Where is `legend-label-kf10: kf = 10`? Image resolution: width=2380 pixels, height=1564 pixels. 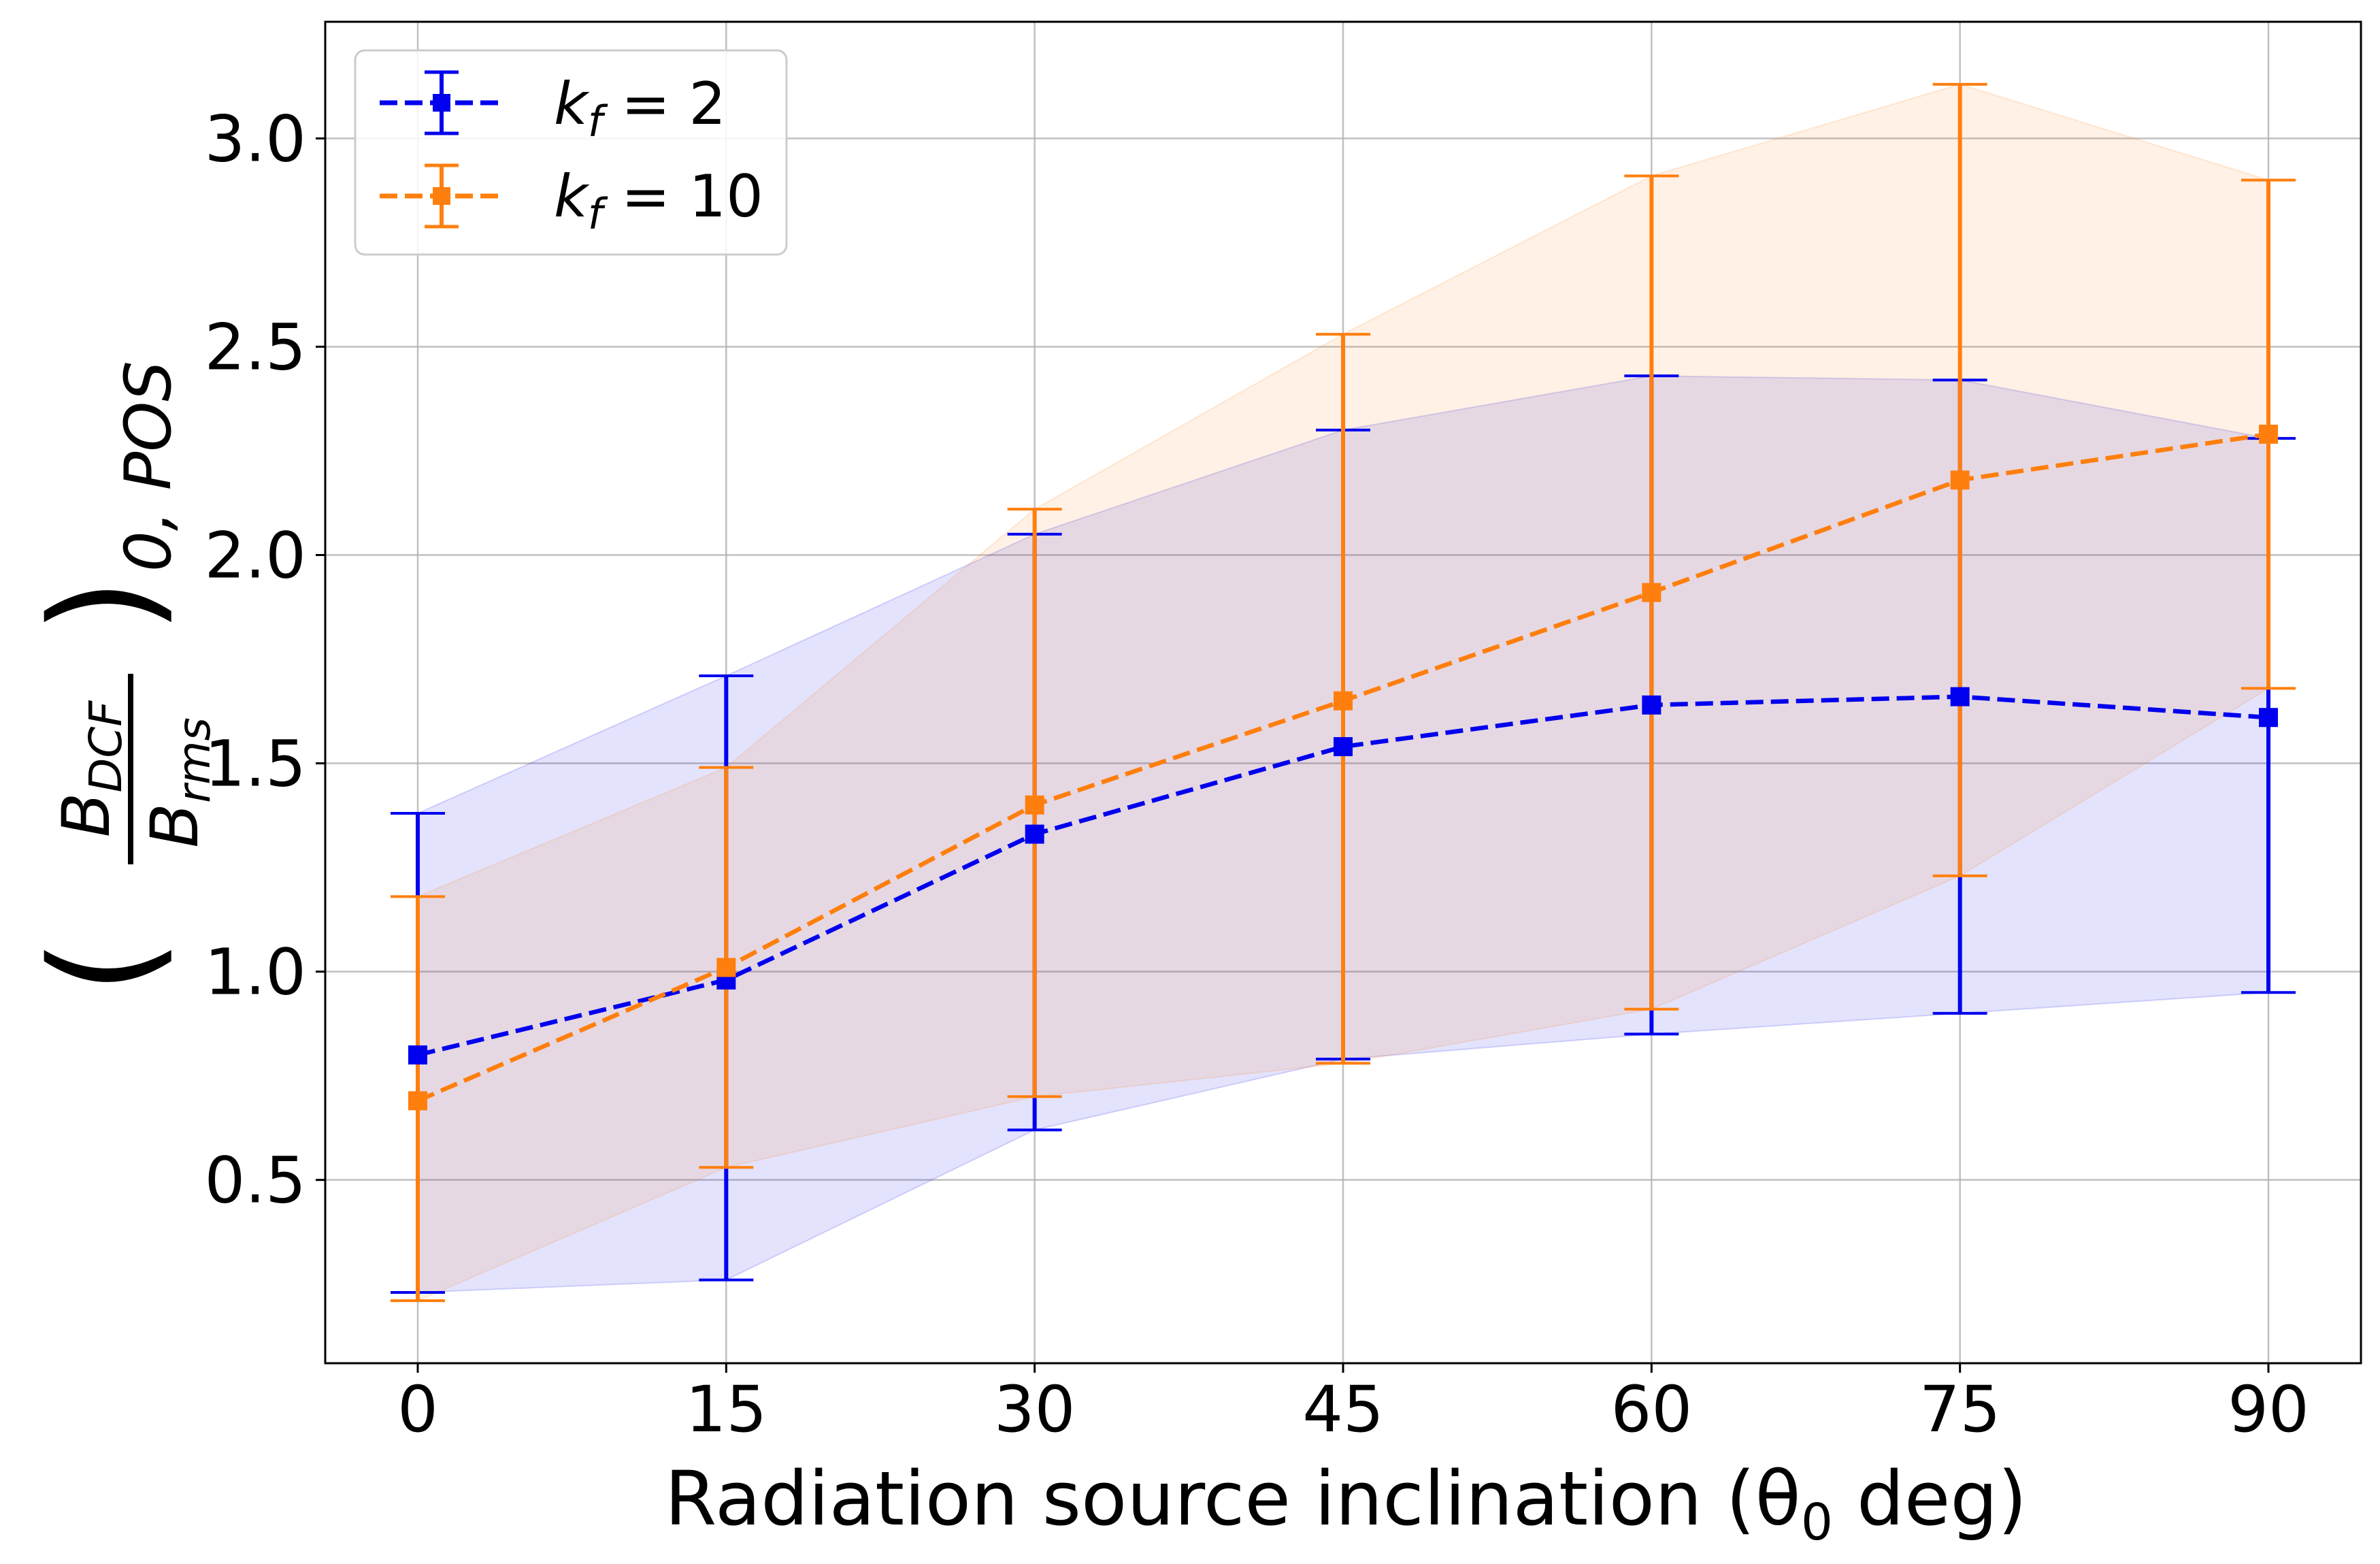 legend-label-kf10: kf = 10 is located at coordinates (658, 201).